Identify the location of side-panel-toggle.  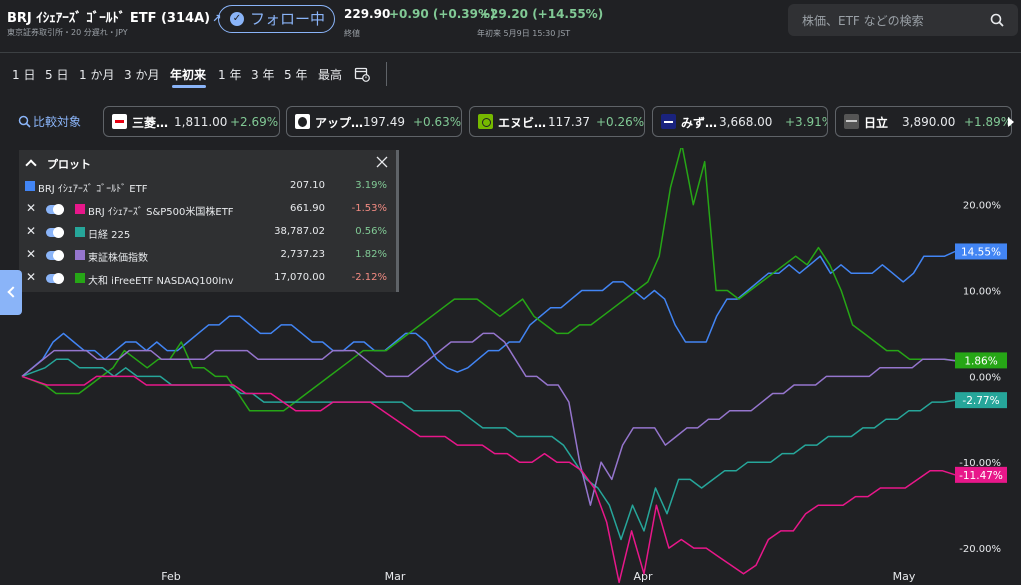
(11, 292).